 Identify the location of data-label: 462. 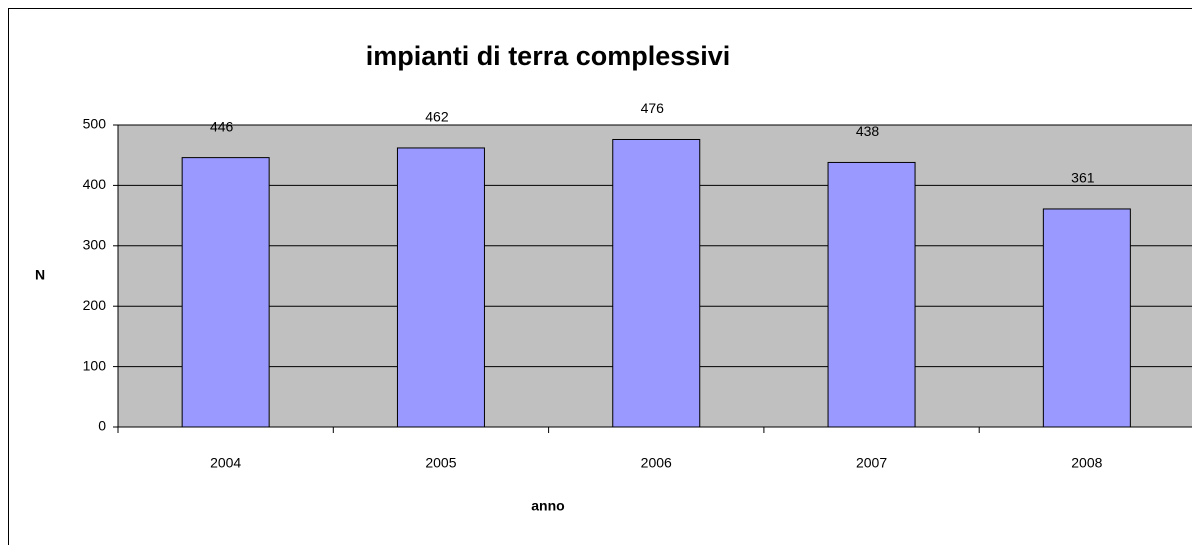
(437, 117).